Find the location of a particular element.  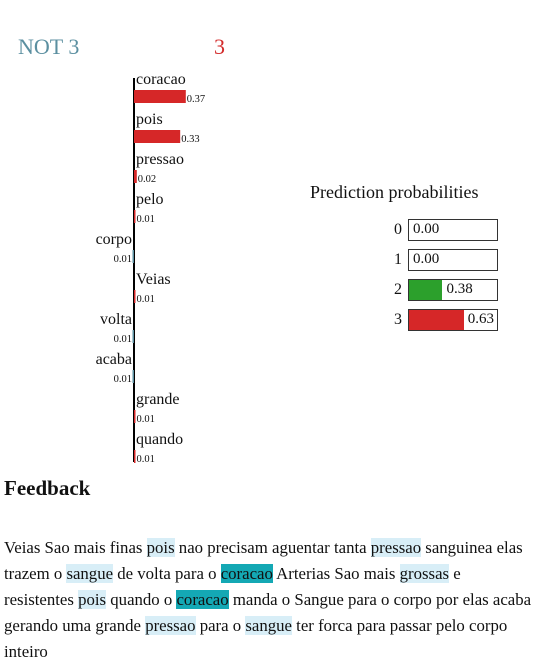

chart-value-label: 0.02 is located at coordinates (147, 179).